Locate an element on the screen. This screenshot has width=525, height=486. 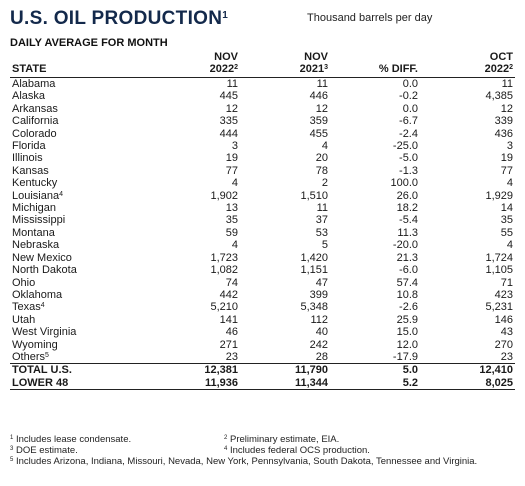
oct2022-cell: 43 is located at coordinates (506, 332).